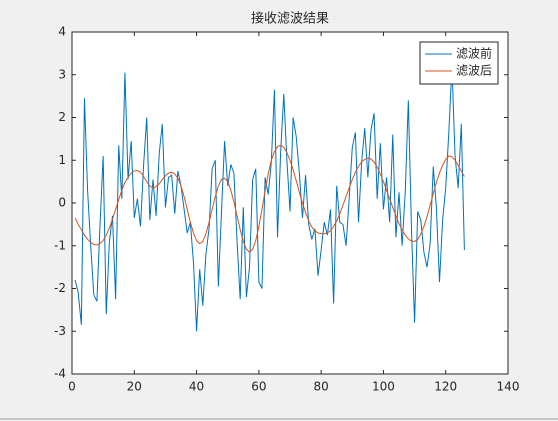 Image resolution: width=558 pixels, height=421 pixels. Describe the element at coordinates (474, 71) in the screenshot. I see `legend-label: 滤波后` at that location.